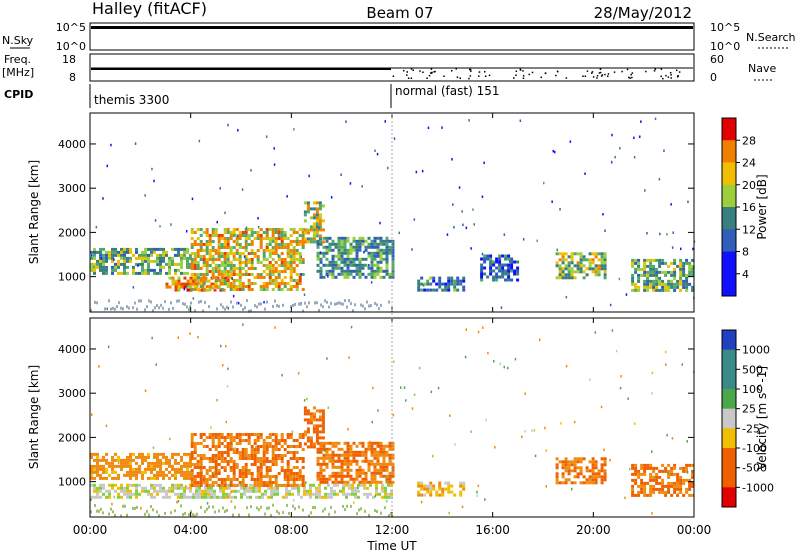  What do you see at coordinates (754, 468) in the screenshot?
I see `velocity-colorbar-tick: -500` at bounding box center [754, 468].